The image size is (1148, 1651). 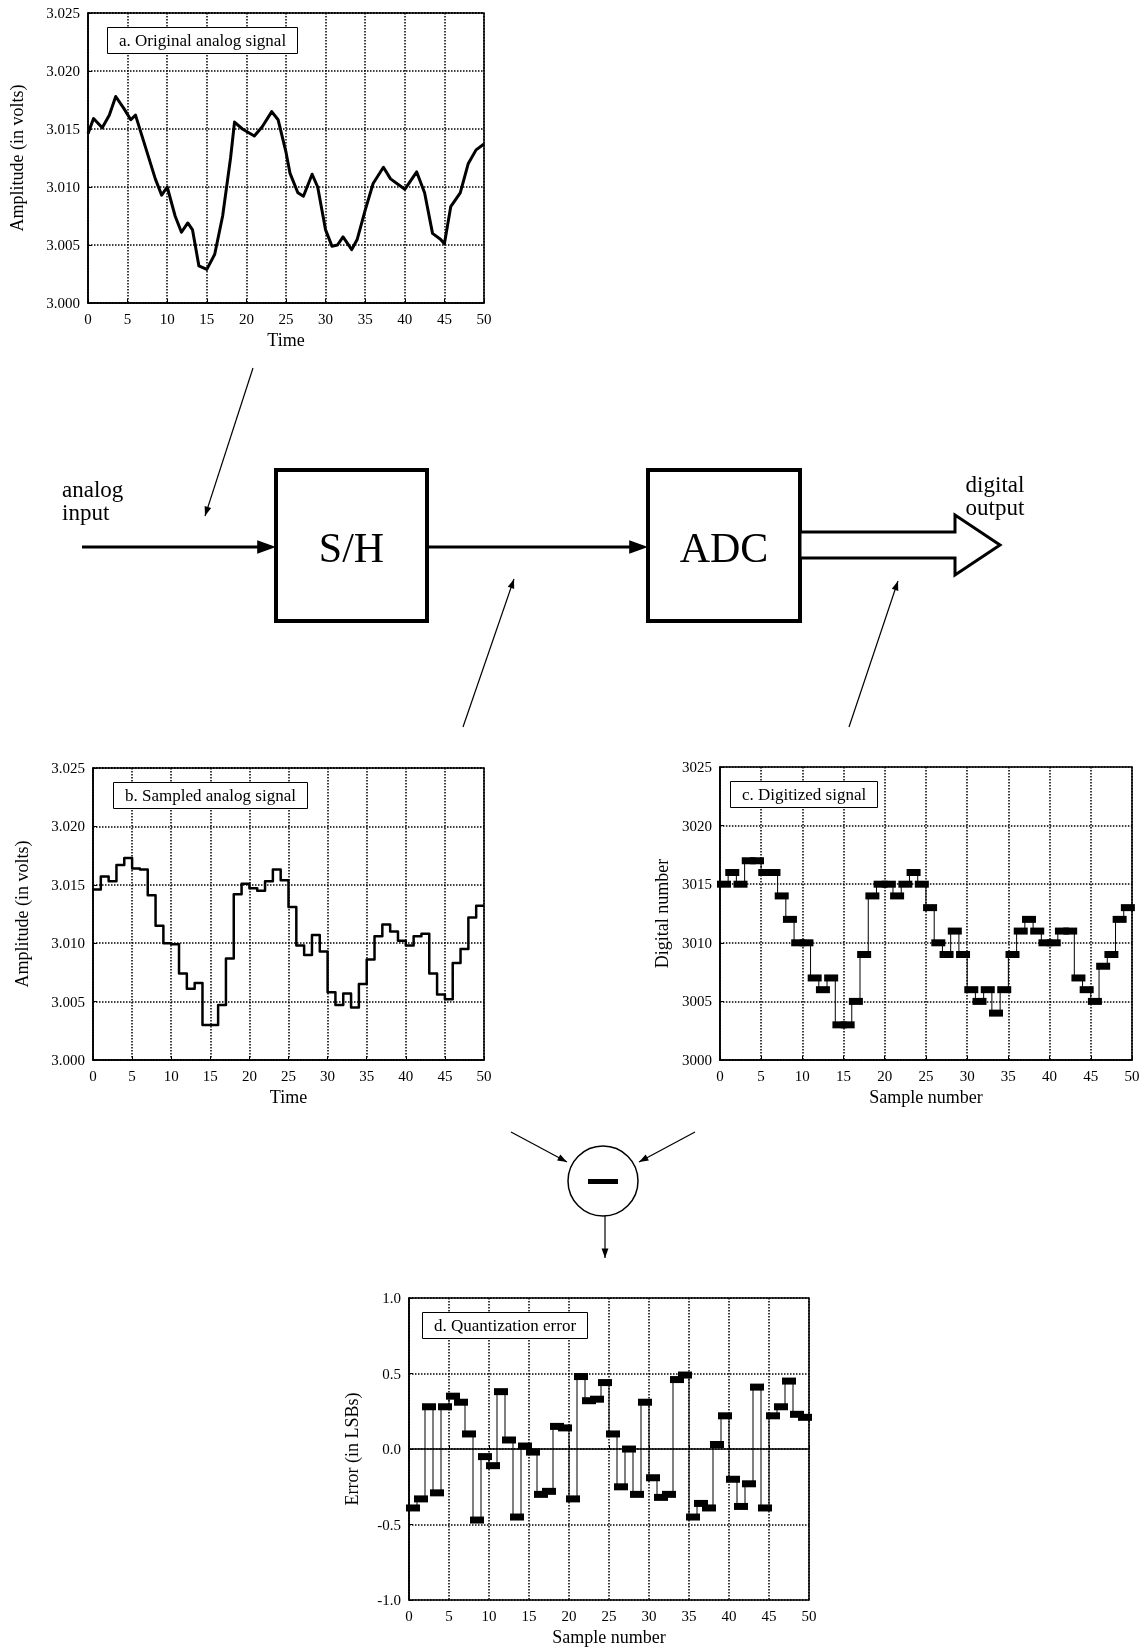 I want to click on y-tick-label: 3015, so click(x=696, y=884).